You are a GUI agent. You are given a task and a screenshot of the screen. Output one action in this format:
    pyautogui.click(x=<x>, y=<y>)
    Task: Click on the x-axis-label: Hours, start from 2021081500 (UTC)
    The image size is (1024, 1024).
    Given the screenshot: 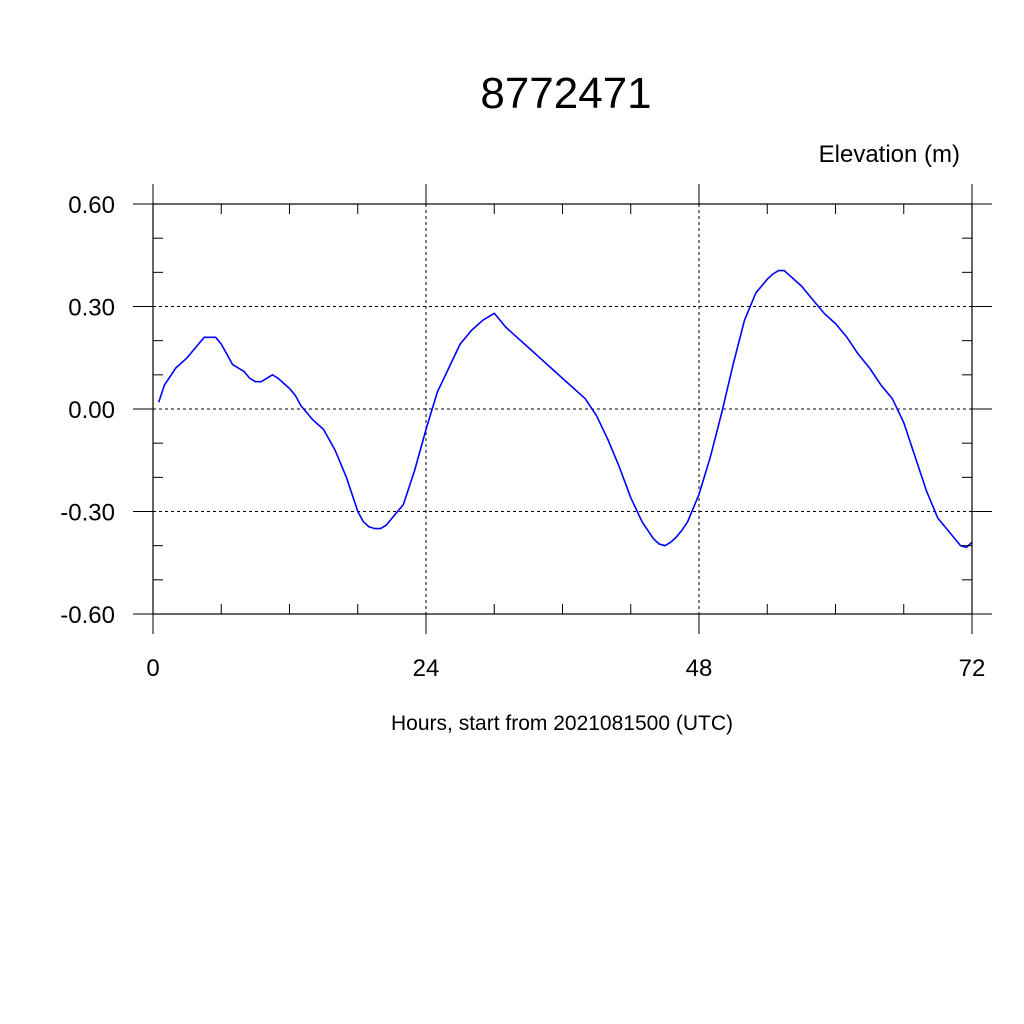 What is the action you would take?
    pyautogui.click(x=562, y=723)
    